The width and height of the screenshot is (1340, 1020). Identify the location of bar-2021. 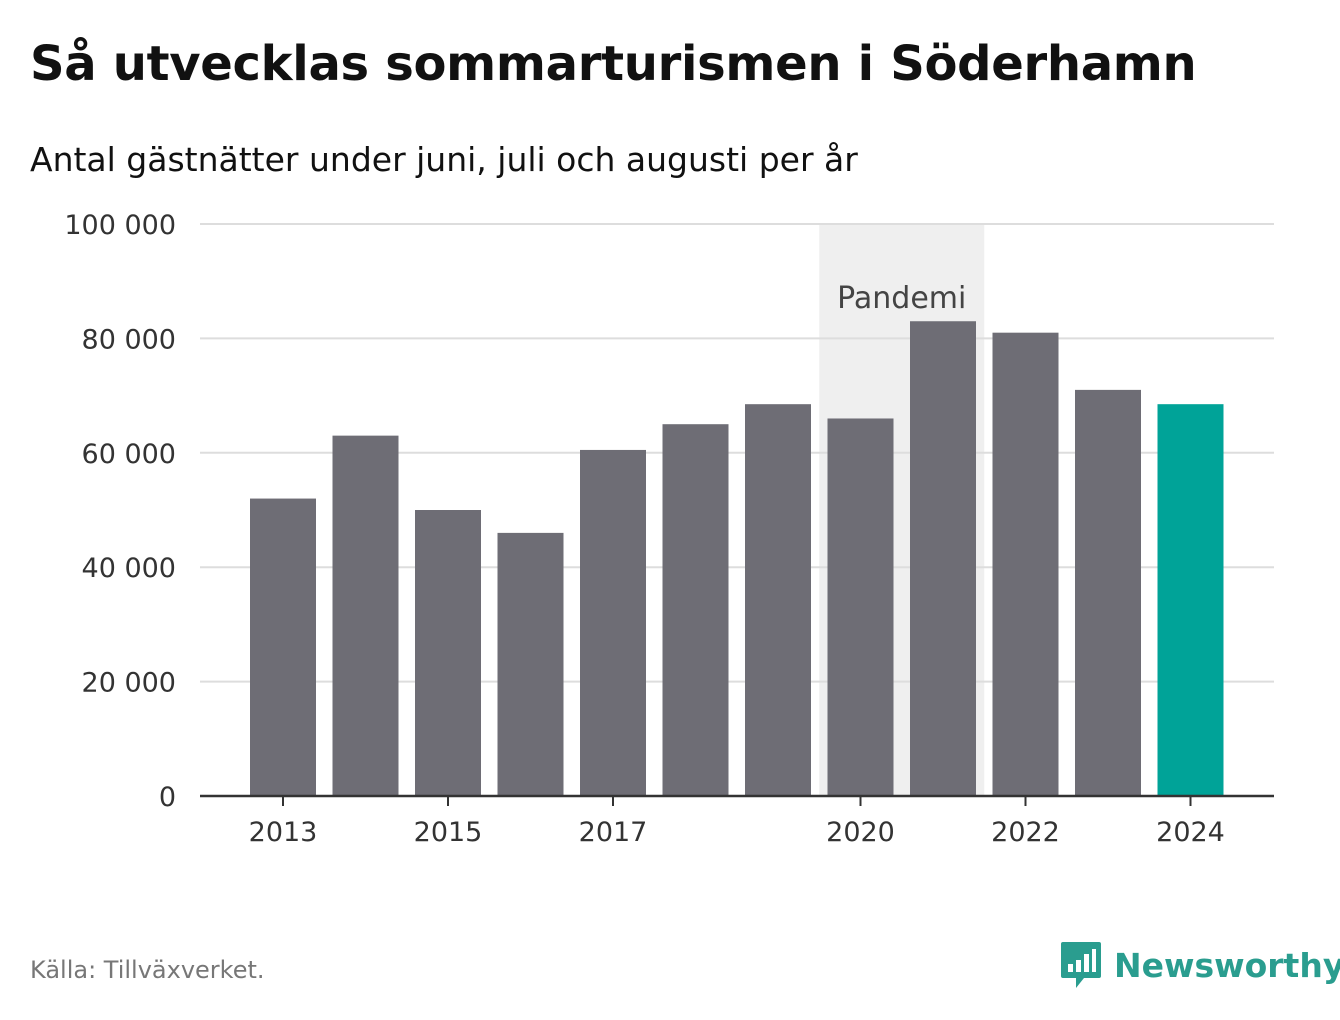
(943, 558).